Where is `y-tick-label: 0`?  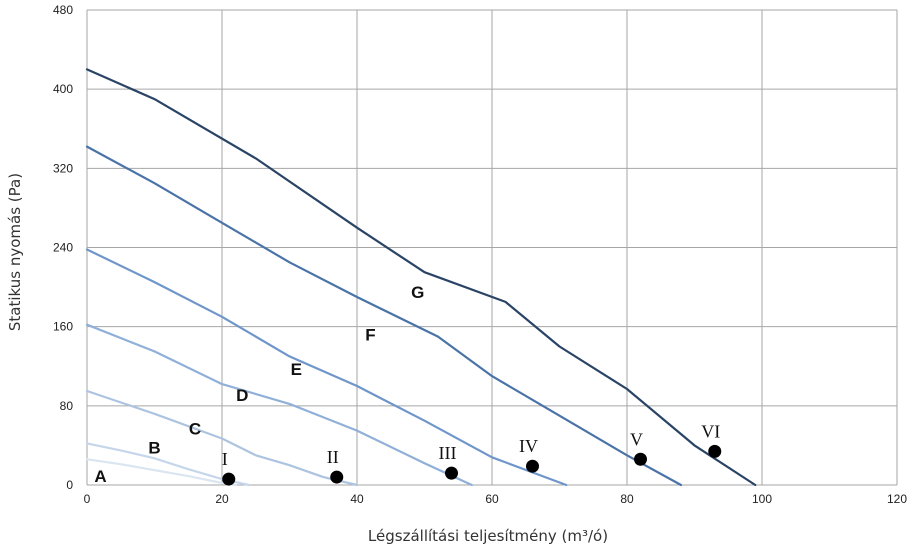 y-tick-label: 0 is located at coordinates (69, 485).